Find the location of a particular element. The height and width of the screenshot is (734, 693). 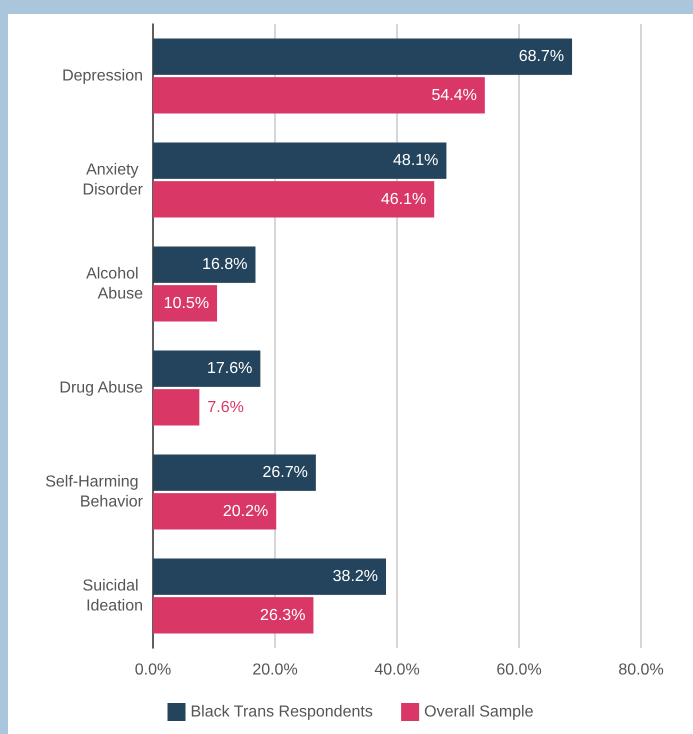

data-label: 48.1% is located at coordinates (415, 161).